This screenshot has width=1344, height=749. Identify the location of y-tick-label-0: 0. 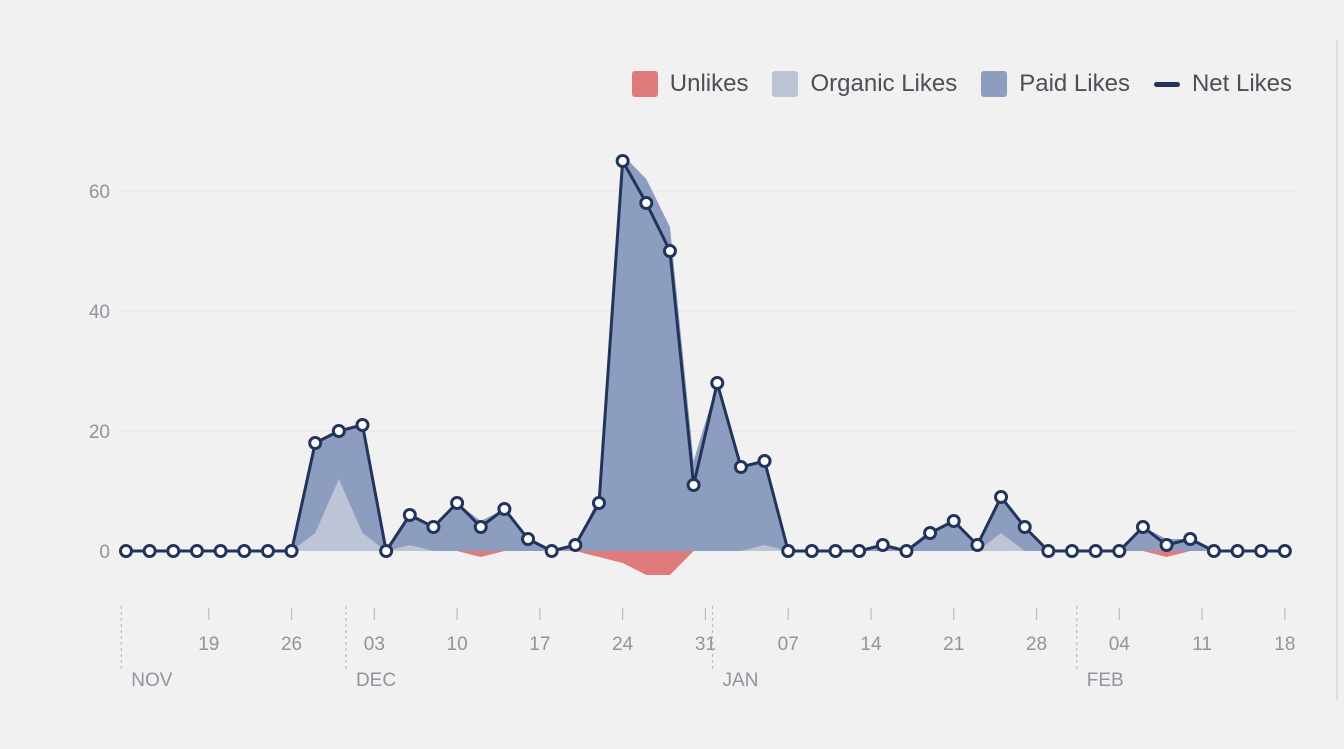
(104, 552).